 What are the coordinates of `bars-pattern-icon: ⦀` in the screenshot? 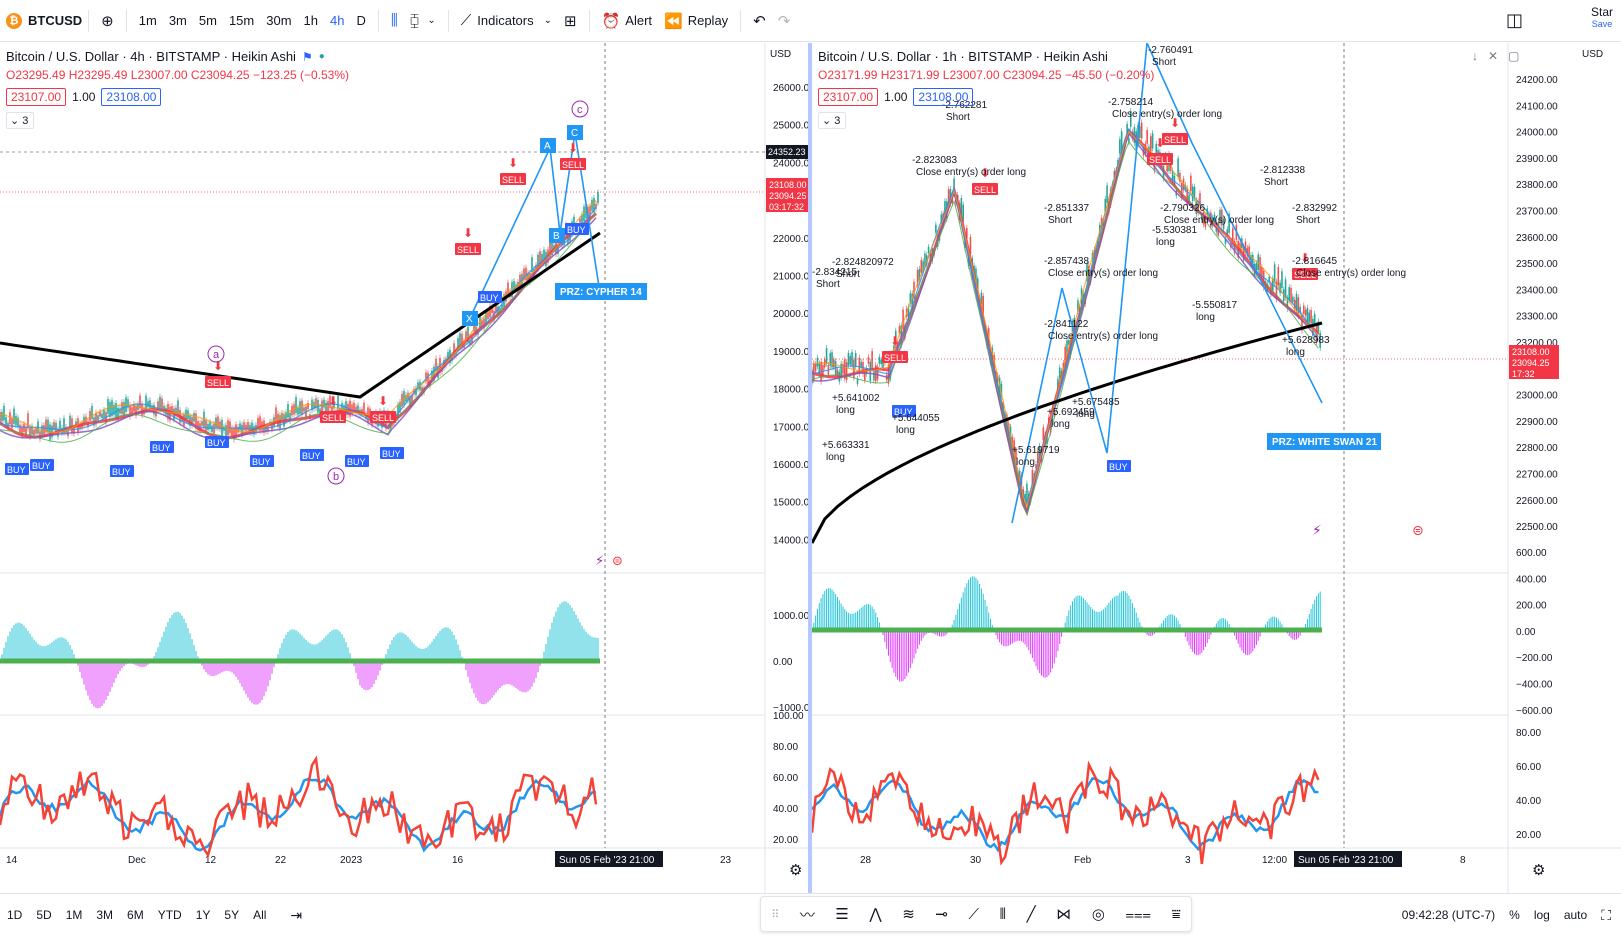 It's located at (1003, 914).